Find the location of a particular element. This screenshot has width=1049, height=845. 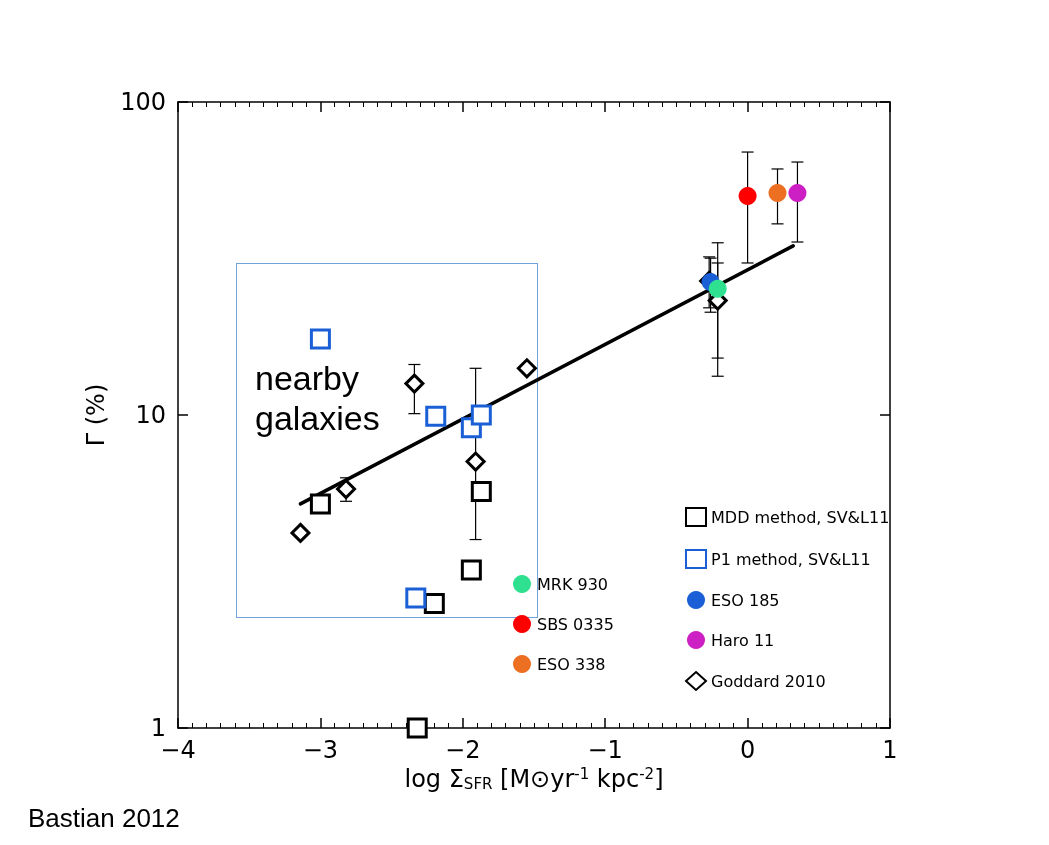

y-axis-title: Γ (%) is located at coordinates (96, 415).